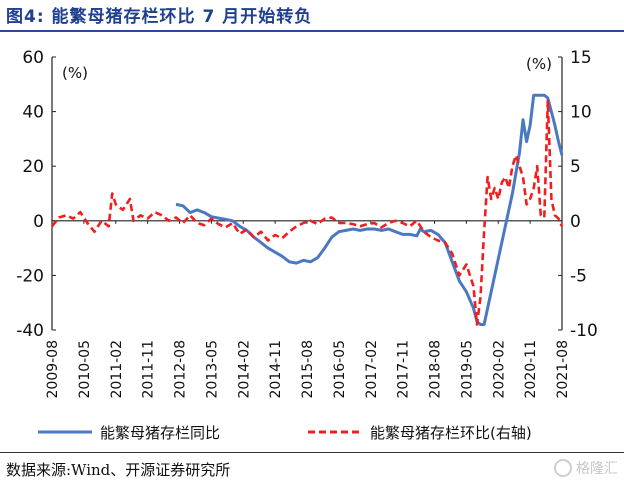  What do you see at coordinates (85, 369) in the screenshot?
I see `x-tick-label: 2010-05` at bounding box center [85, 369].